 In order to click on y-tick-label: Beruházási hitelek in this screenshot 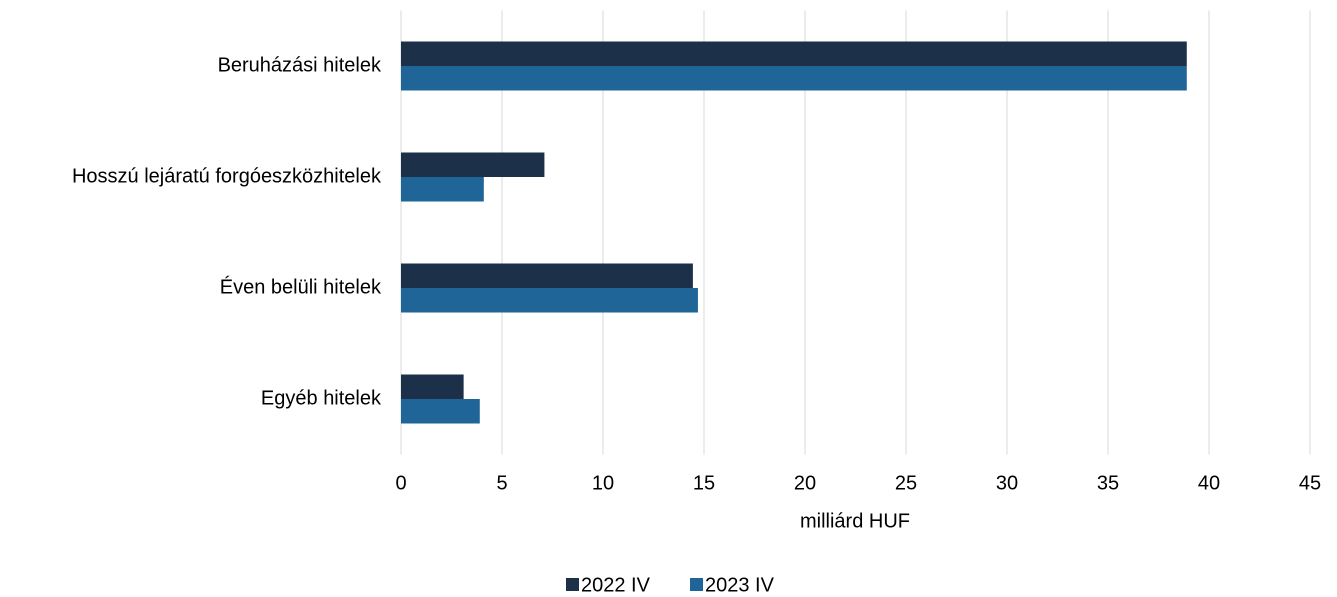, I will do `click(300, 65)`.